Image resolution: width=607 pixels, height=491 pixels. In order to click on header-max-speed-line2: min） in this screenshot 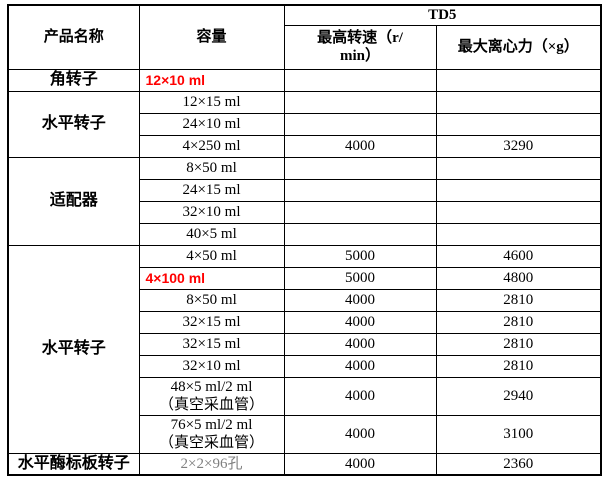, I will do `click(359, 56)`.